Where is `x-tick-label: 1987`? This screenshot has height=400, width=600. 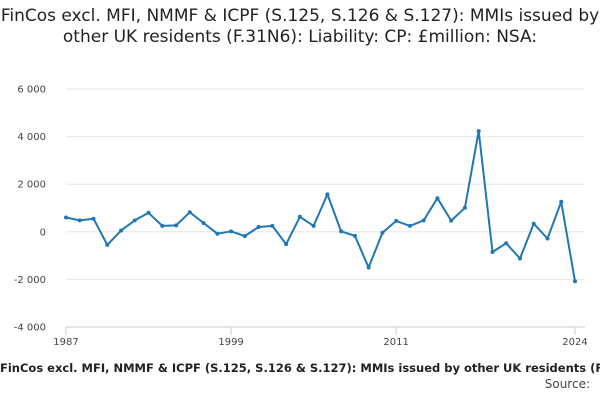 x-tick-label: 1987 is located at coordinates (65, 342).